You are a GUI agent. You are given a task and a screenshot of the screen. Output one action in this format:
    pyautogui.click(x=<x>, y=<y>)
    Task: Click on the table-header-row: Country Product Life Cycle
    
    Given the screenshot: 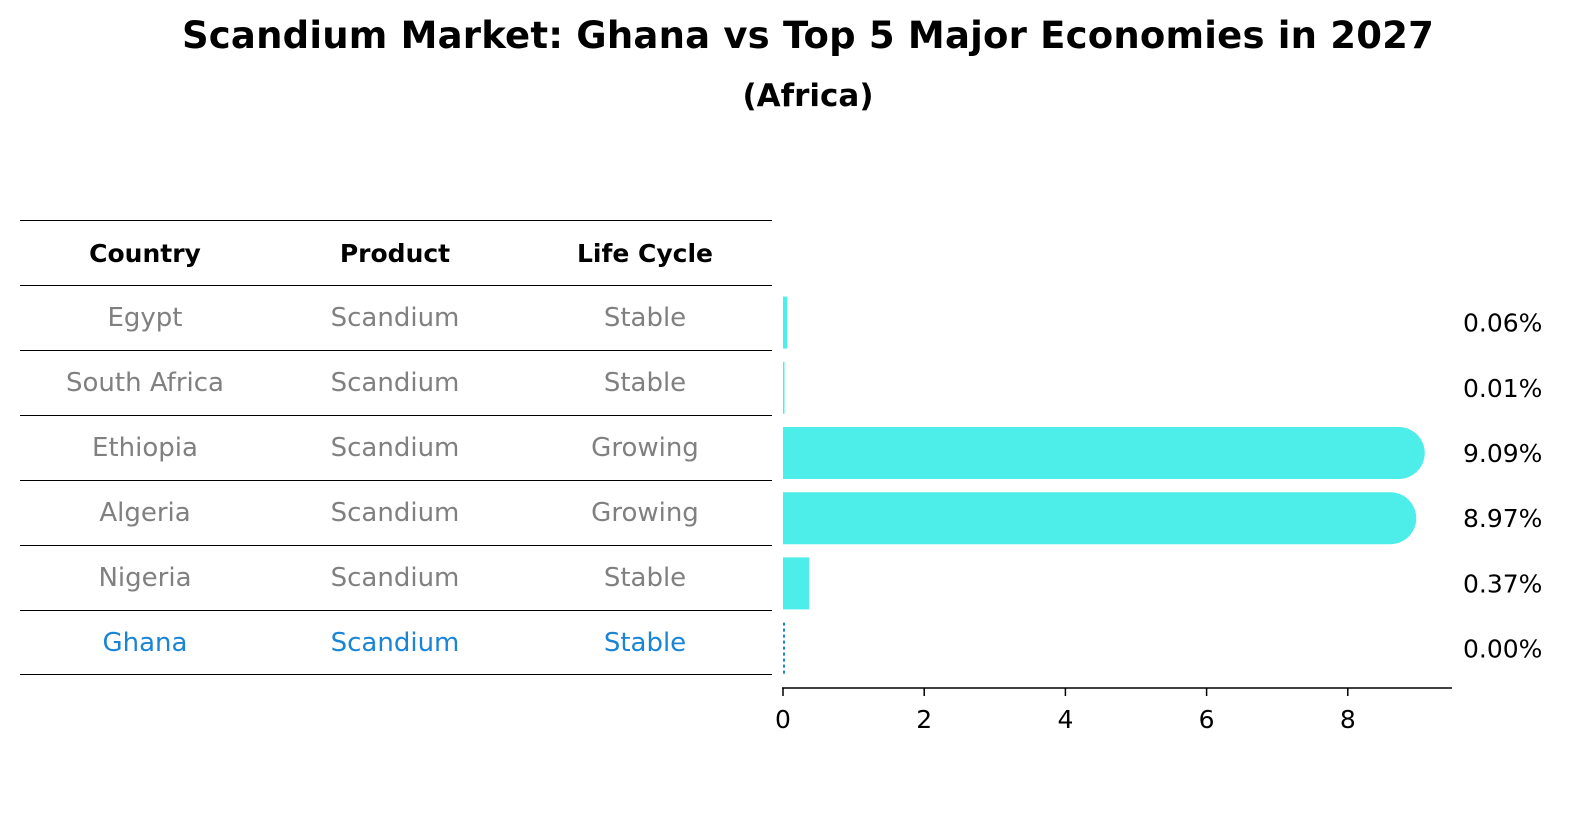 What is the action you would take?
    pyautogui.click(x=396, y=252)
    